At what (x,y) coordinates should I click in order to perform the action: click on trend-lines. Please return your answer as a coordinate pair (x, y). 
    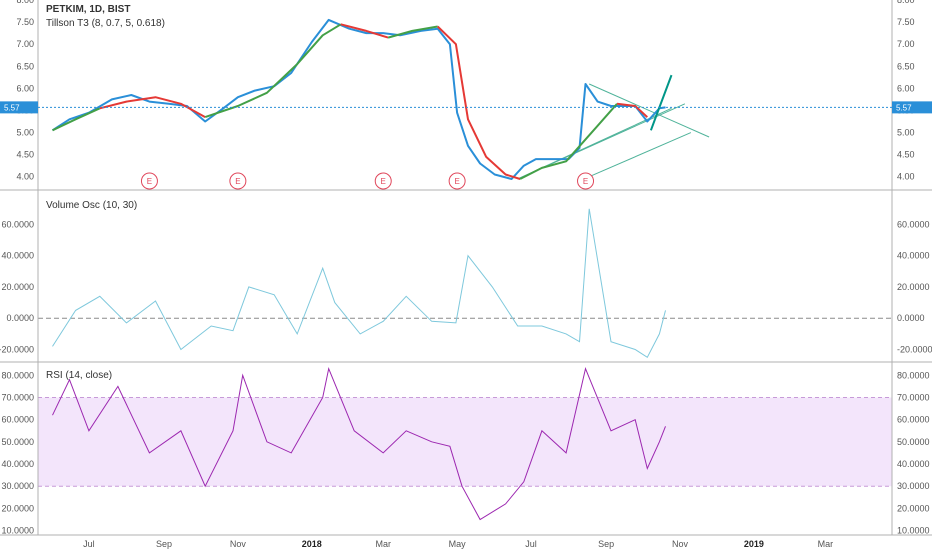
    Looking at the image, I should click on (613, 131).